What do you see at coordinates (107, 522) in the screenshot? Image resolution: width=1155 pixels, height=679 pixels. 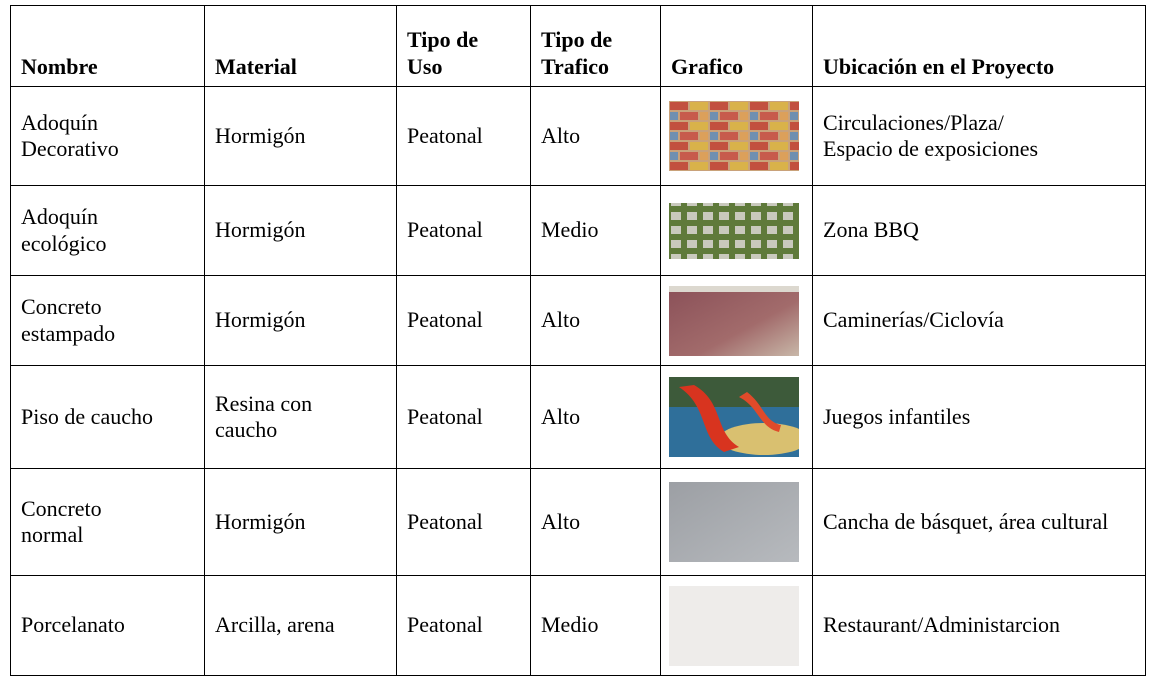 I see `table-cell: Concreto normal` at bounding box center [107, 522].